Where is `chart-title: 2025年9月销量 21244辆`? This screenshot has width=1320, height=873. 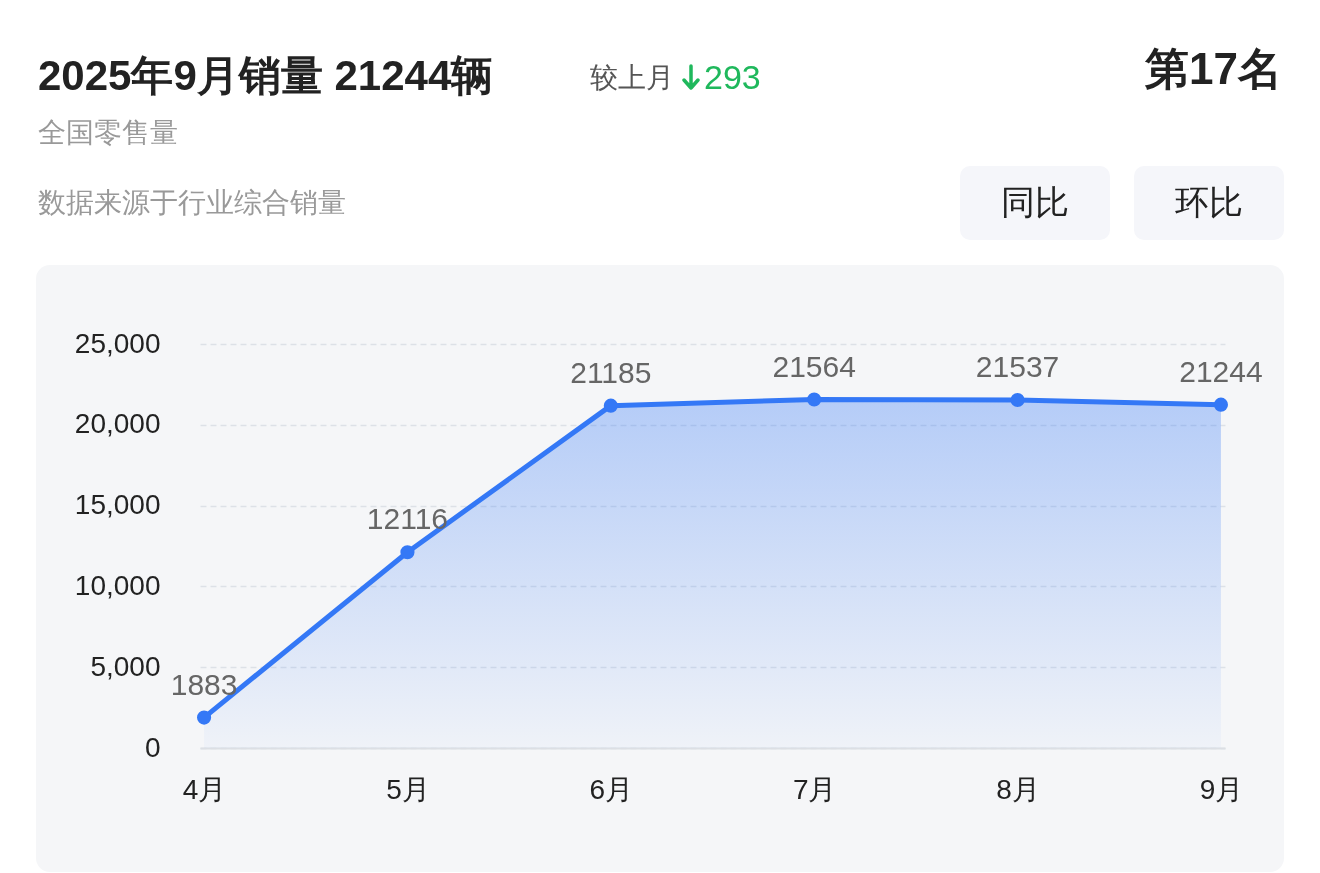
chart-title: 2025年9月销量 21244辆 is located at coordinates (266, 76).